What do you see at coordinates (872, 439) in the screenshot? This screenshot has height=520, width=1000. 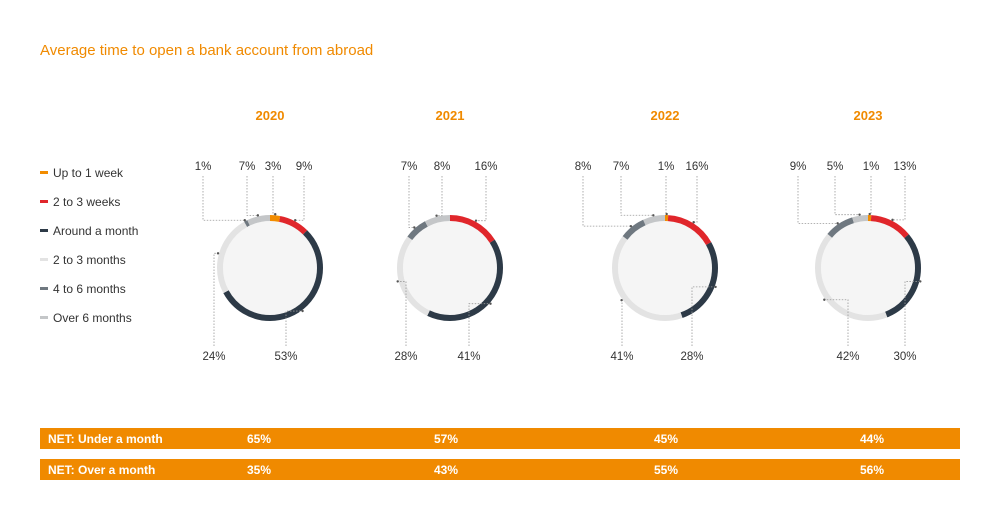 I see `net-value: 44%` at bounding box center [872, 439].